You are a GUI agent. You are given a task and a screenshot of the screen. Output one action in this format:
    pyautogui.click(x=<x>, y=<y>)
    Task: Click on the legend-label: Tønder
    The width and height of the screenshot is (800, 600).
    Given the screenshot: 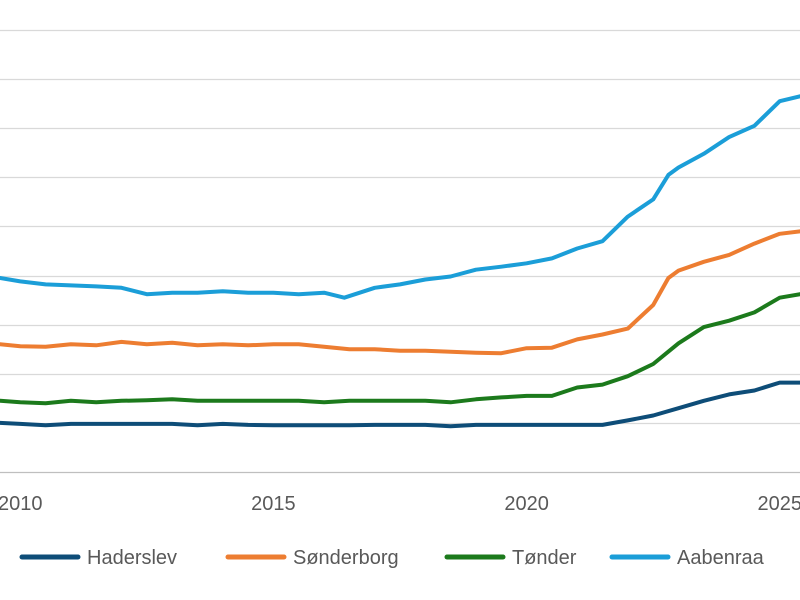 What is the action you would take?
    pyautogui.click(x=544, y=558)
    